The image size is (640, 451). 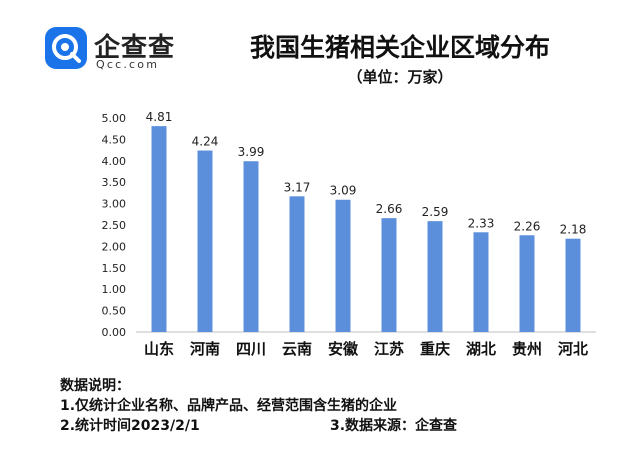 I want to click on bar-安徽, so click(x=343, y=265).